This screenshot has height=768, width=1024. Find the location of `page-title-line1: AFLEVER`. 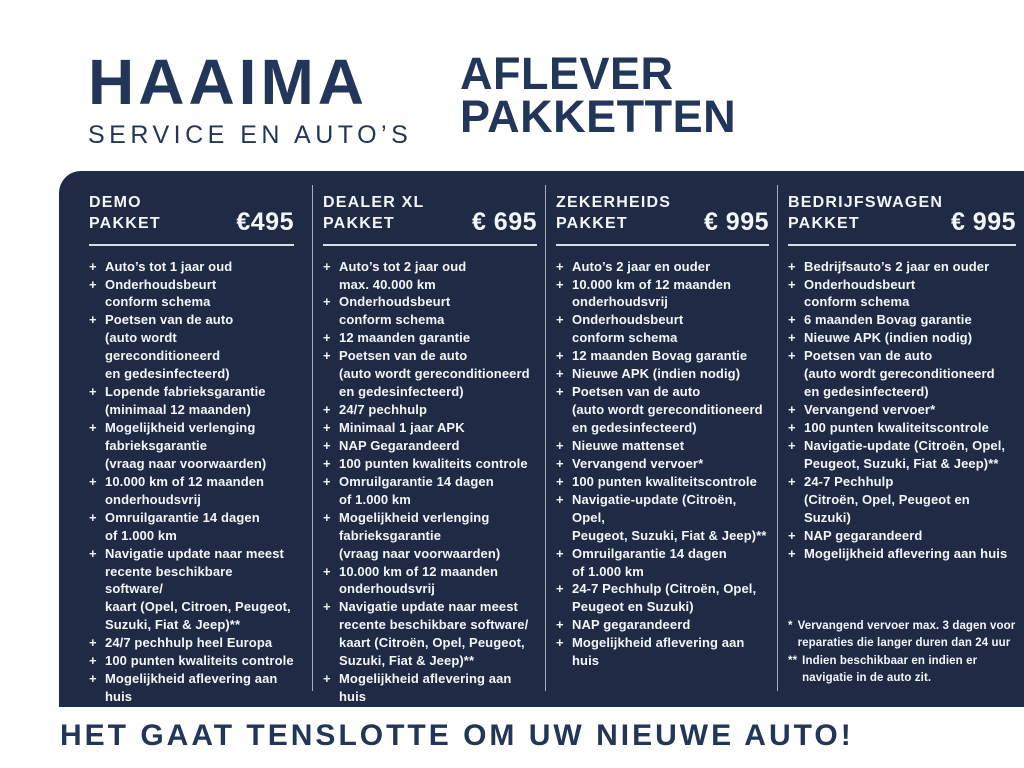

page-title-line1: AFLEVER is located at coordinates (567, 73).